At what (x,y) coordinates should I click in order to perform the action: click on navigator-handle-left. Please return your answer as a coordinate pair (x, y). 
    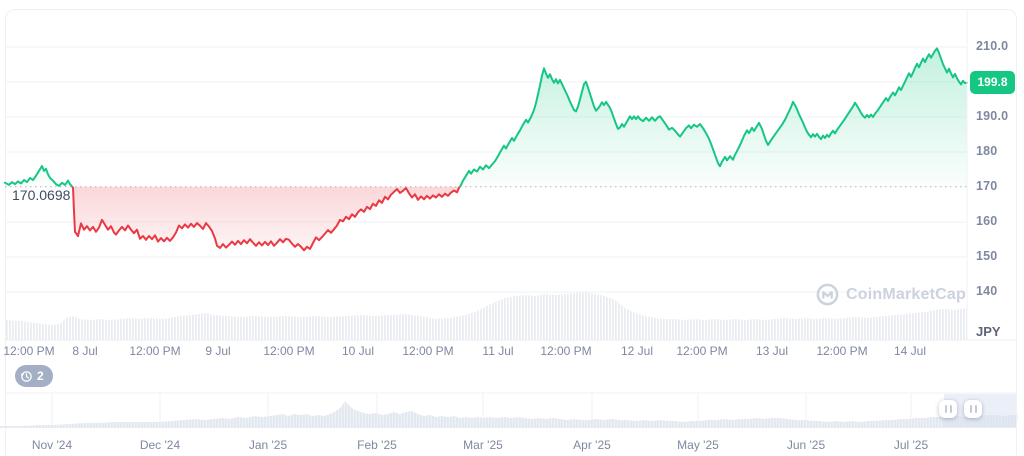
    Looking at the image, I should click on (948, 409).